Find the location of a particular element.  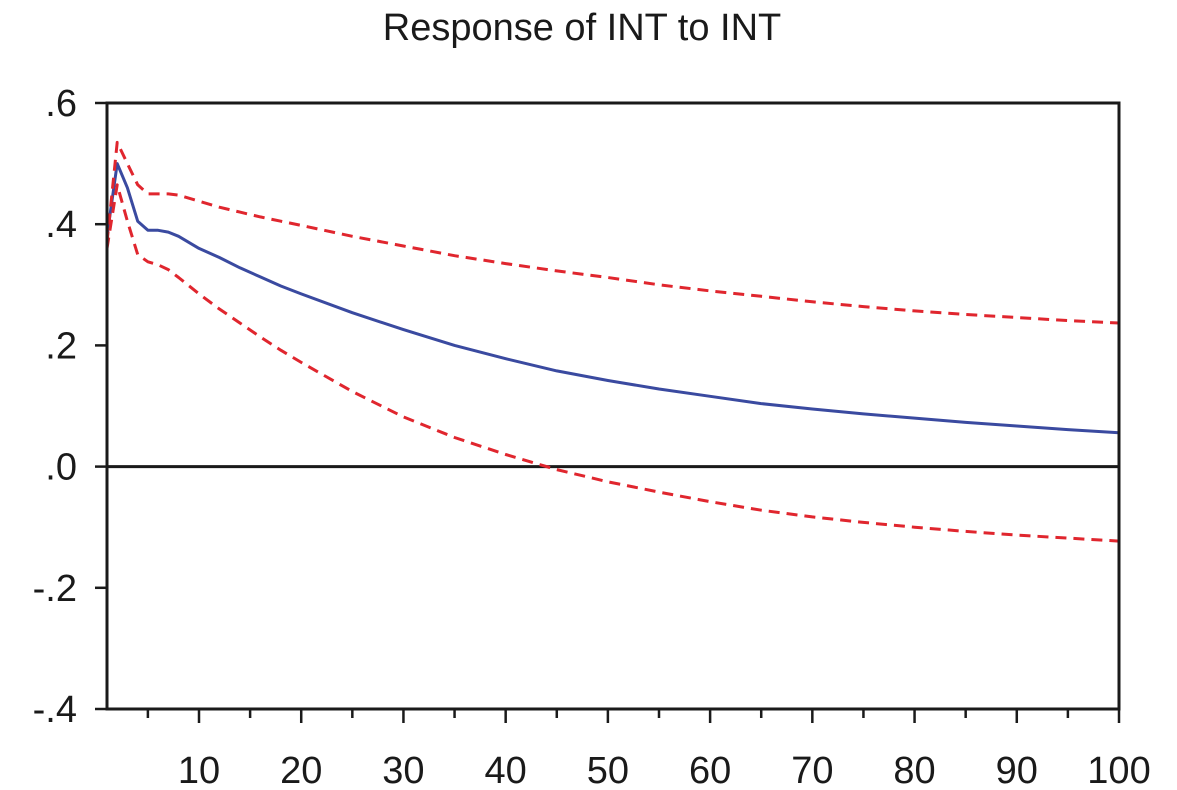

y-tick-label: .4 is located at coordinates (61, 225).